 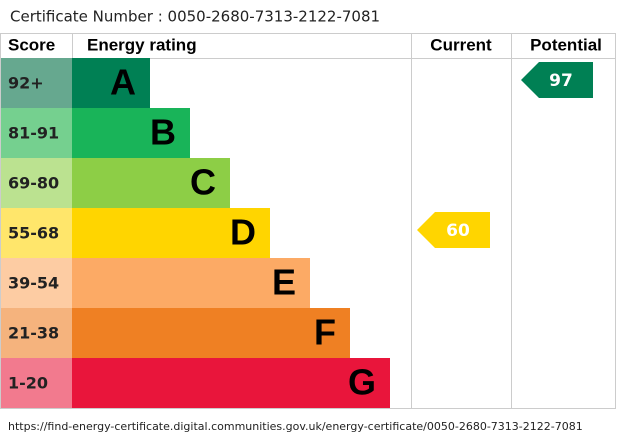 What do you see at coordinates (142, 44) in the screenshot?
I see `header-rating: Energy rating` at bounding box center [142, 44].